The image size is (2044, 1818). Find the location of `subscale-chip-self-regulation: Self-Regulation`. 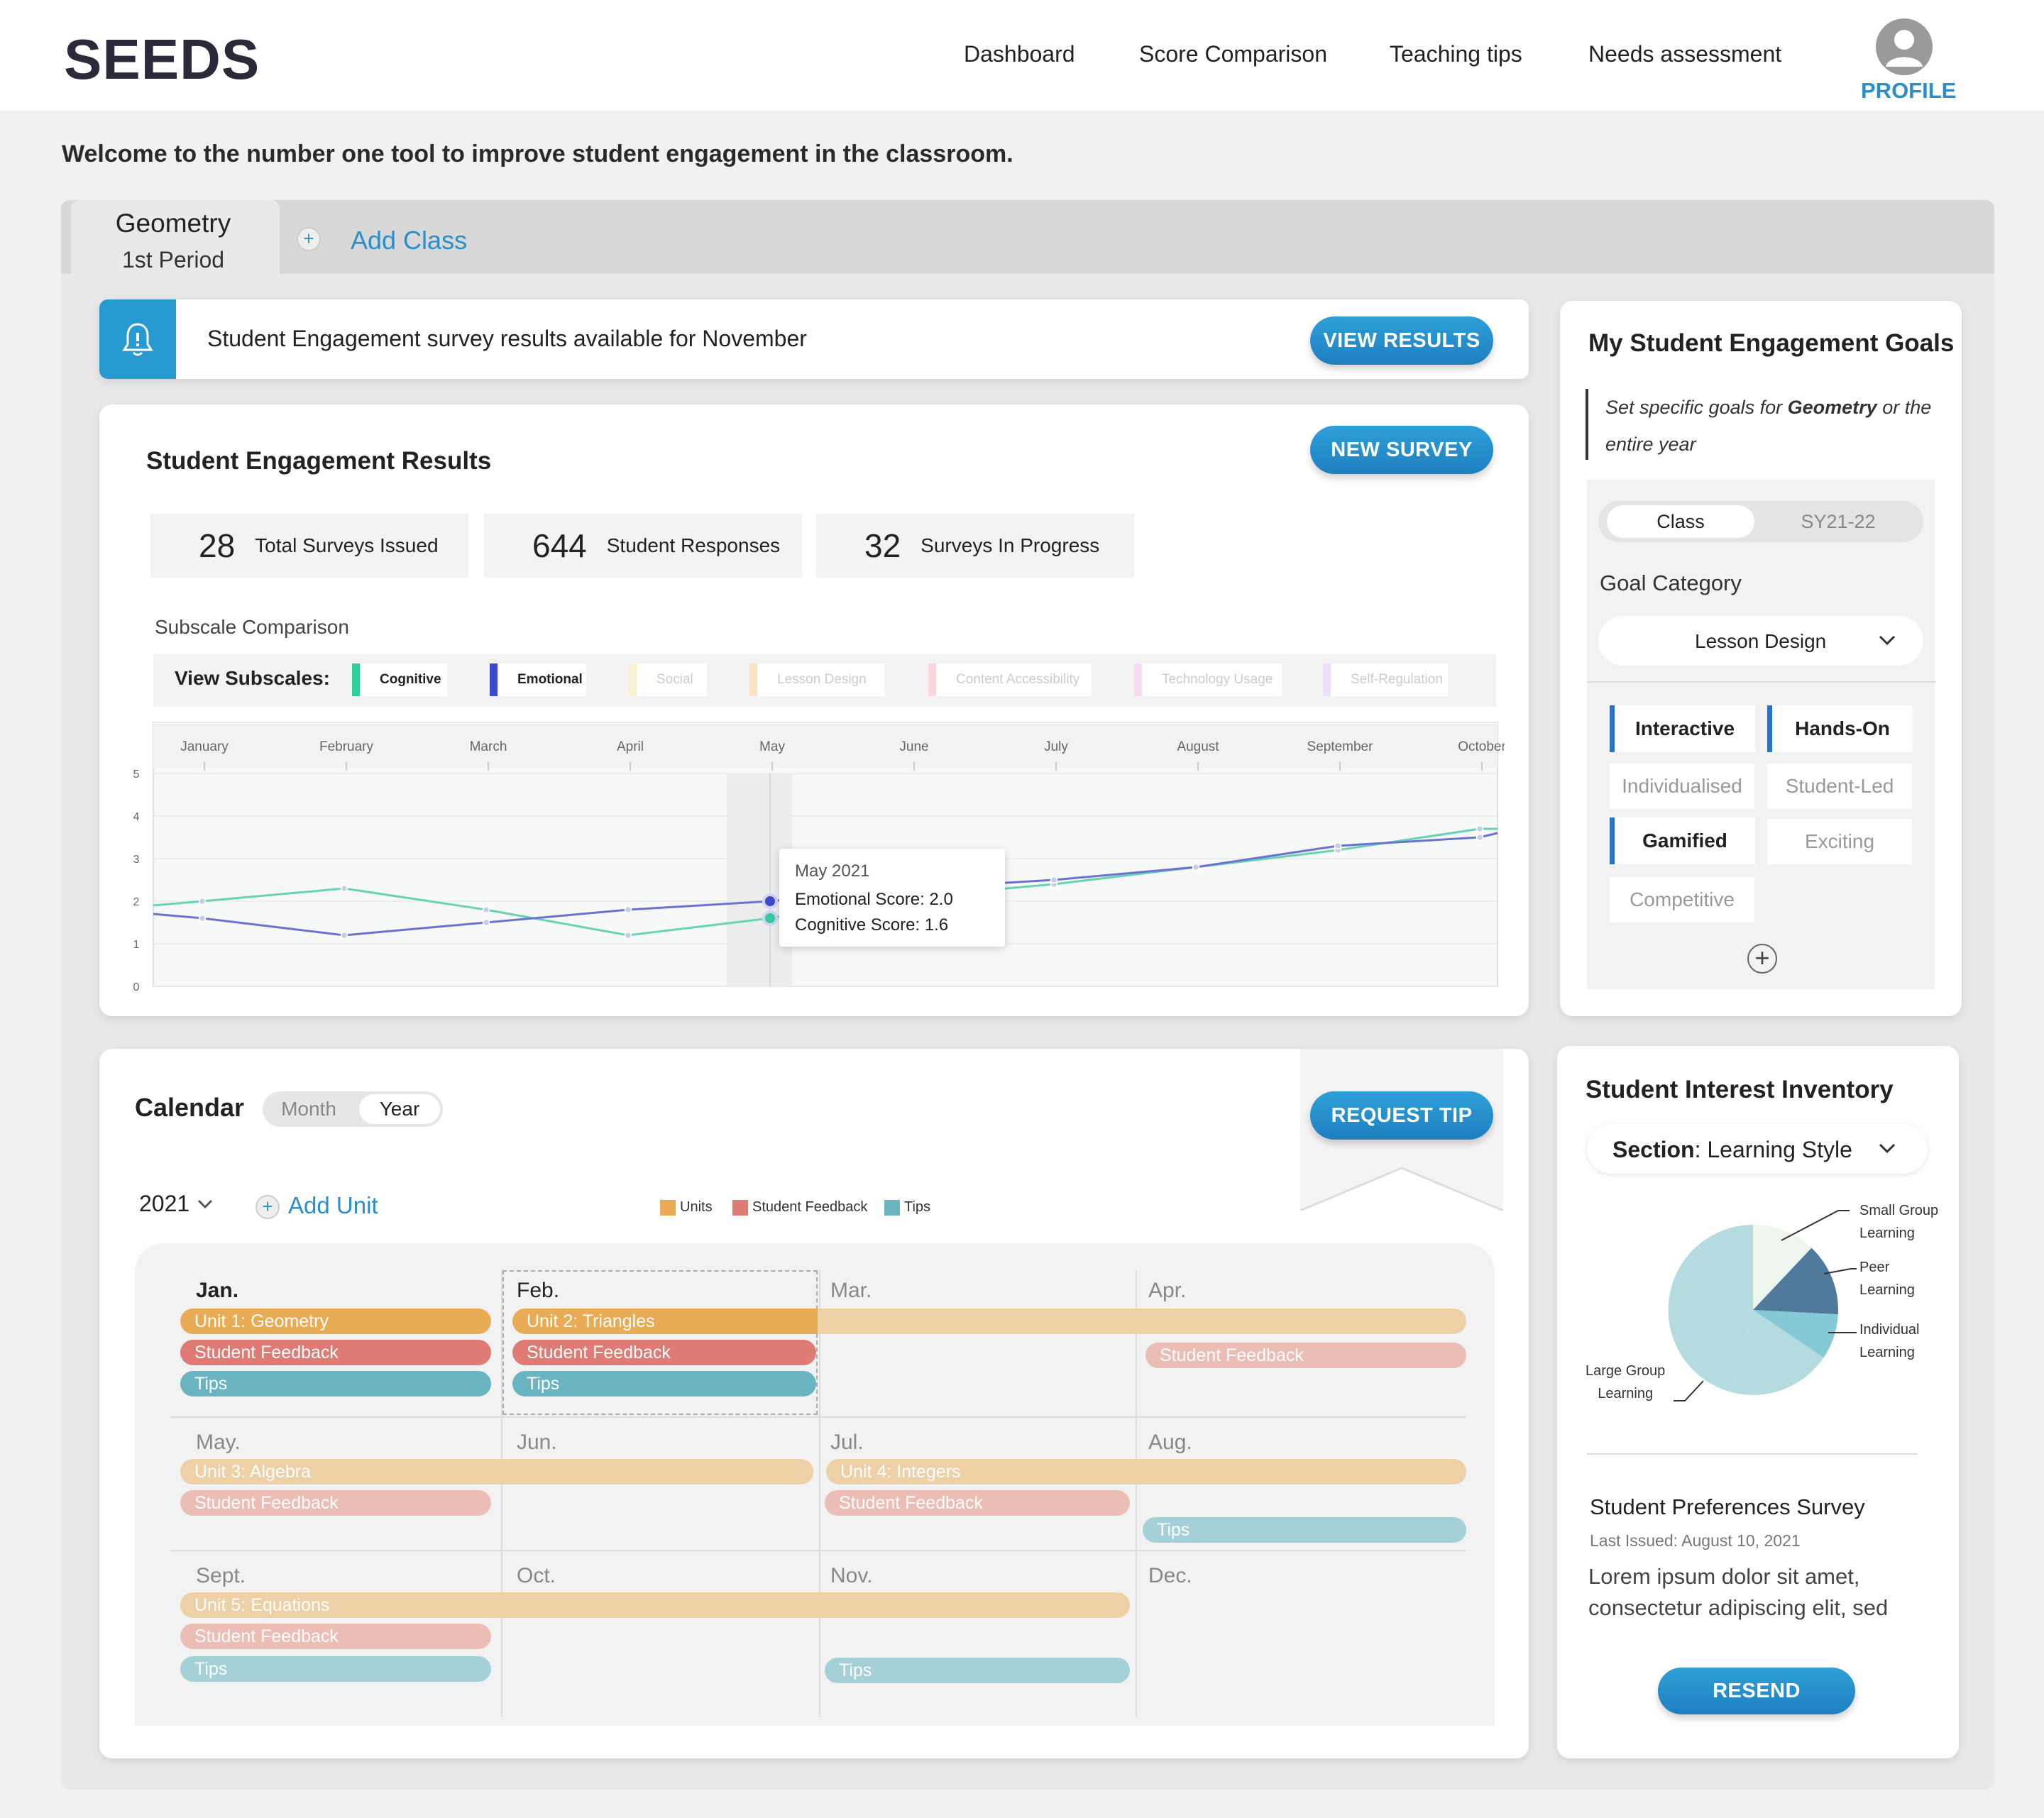

subscale-chip-self-regulation: Self-Regulation is located at coordinates (1385, 679).